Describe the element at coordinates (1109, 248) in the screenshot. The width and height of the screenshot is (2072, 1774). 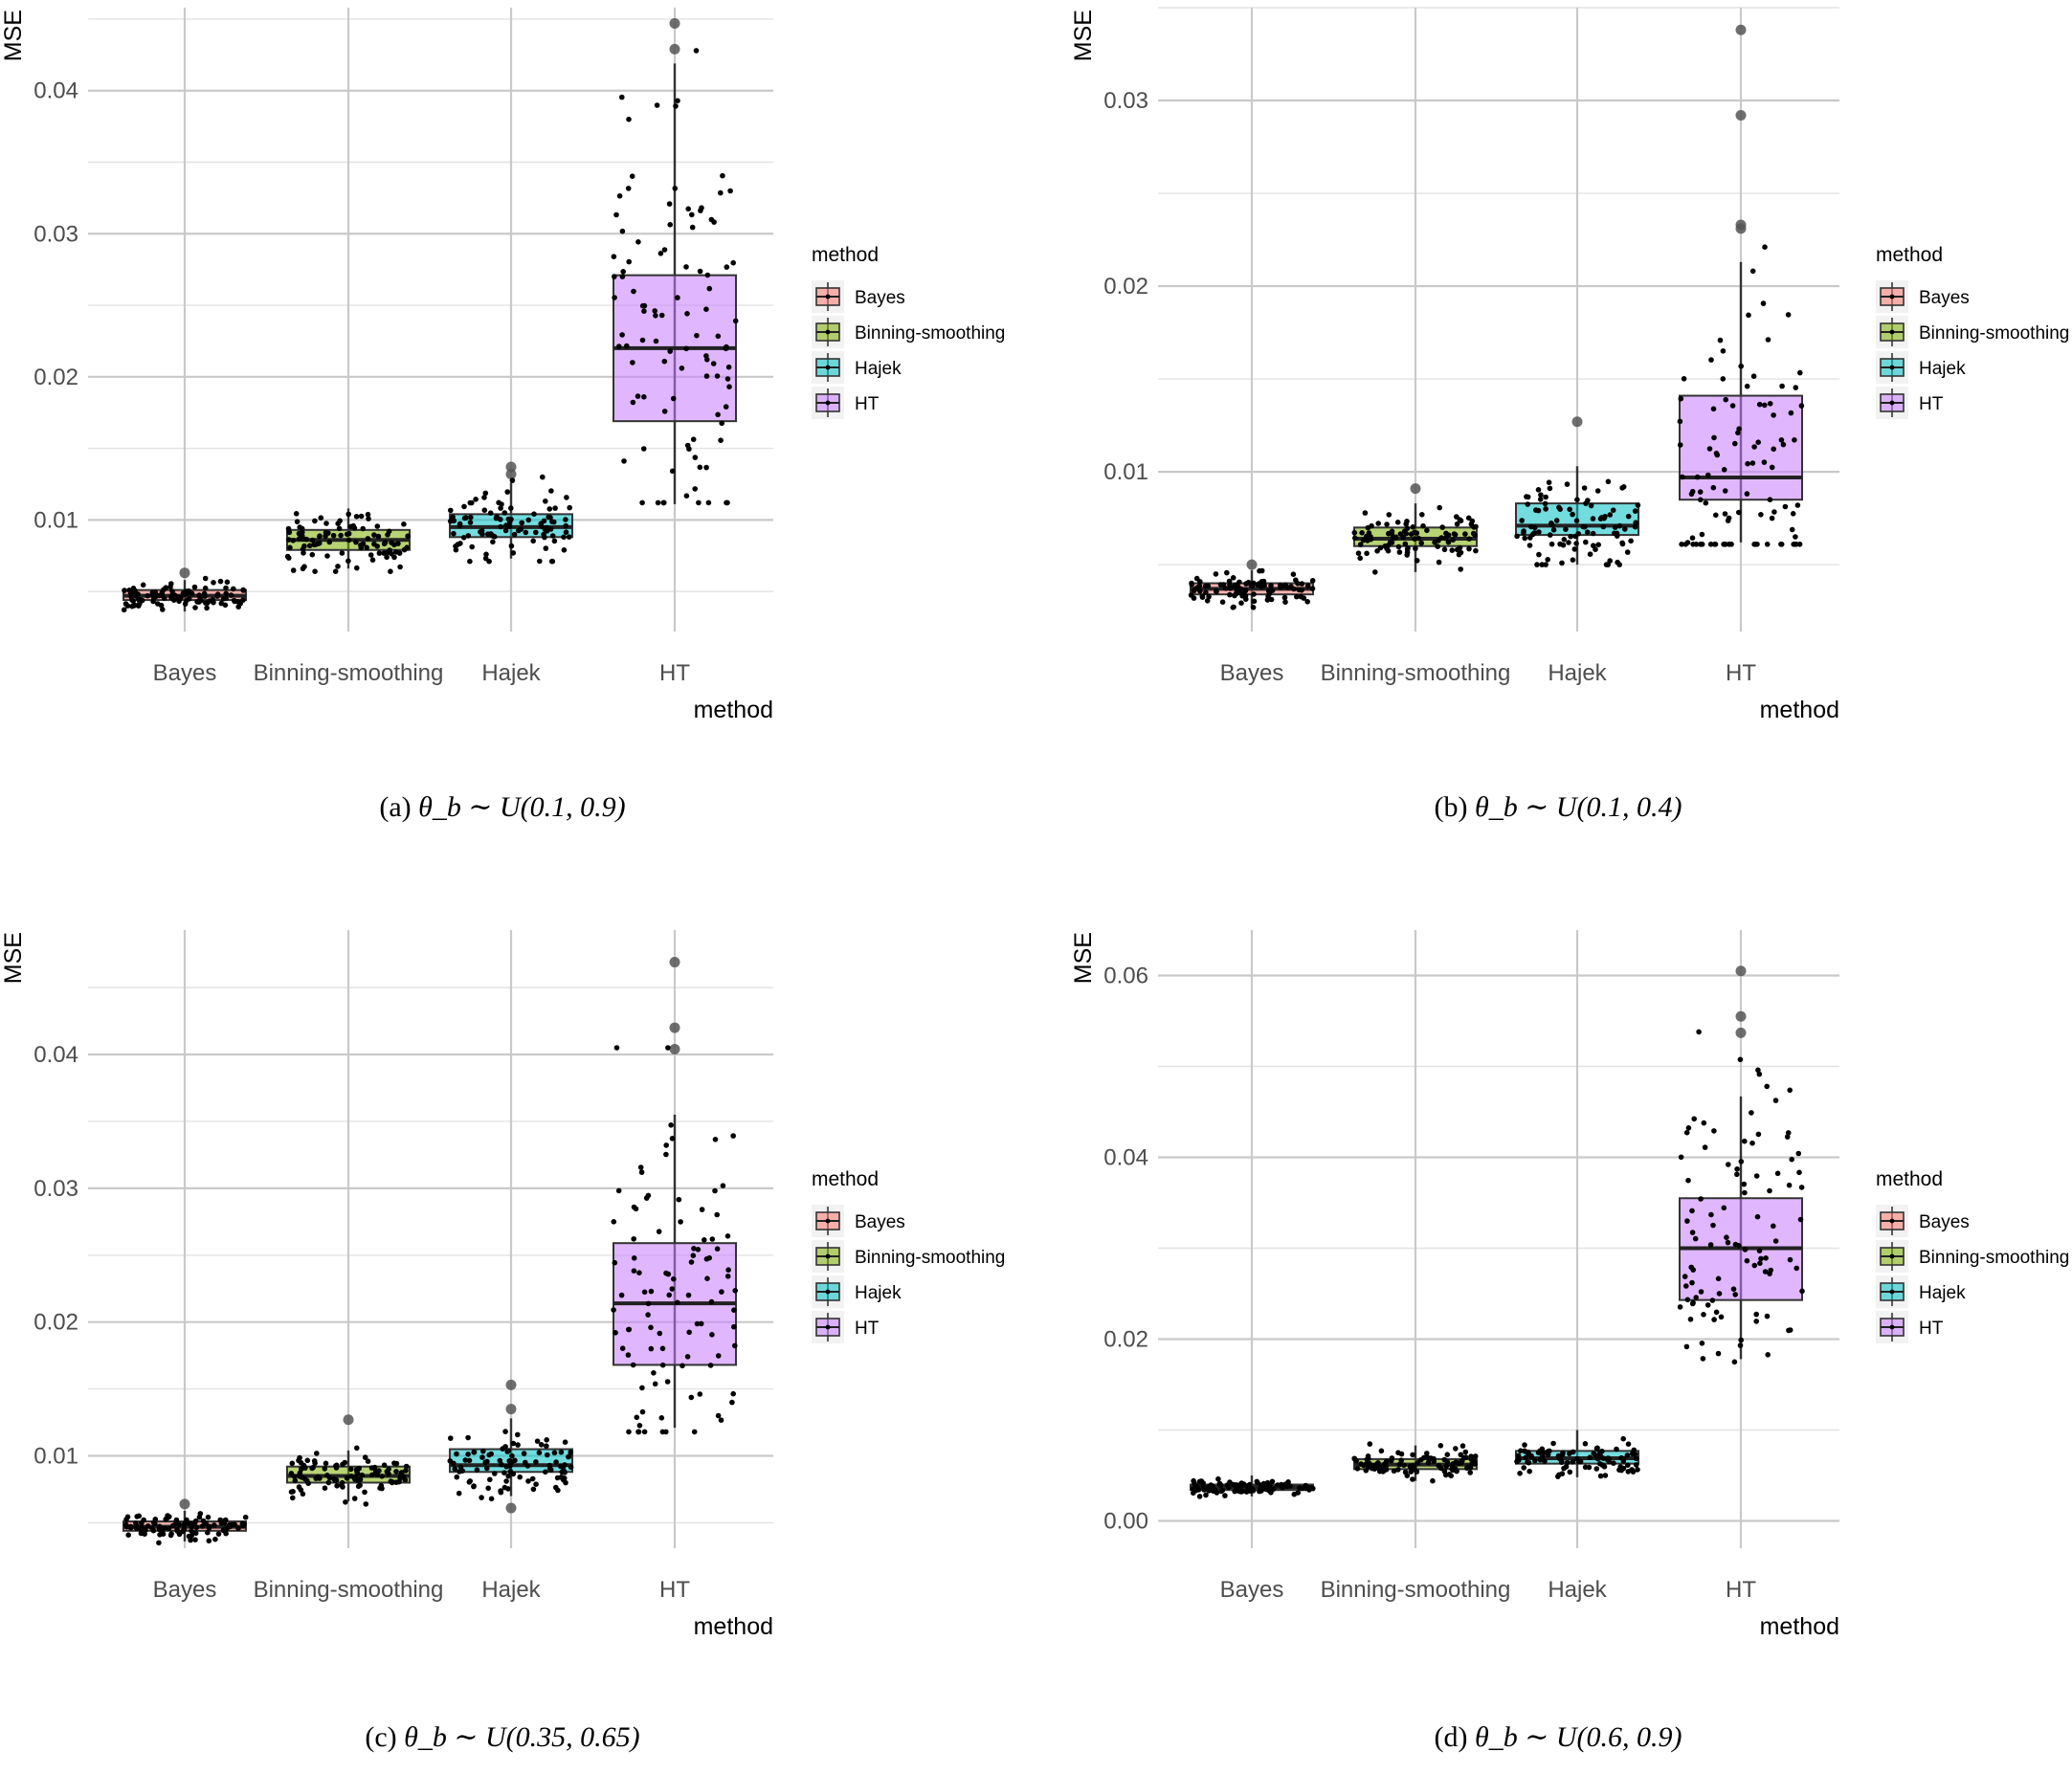
I see `y-axis: 0.01 0.02 0.03 MSE` at that location.